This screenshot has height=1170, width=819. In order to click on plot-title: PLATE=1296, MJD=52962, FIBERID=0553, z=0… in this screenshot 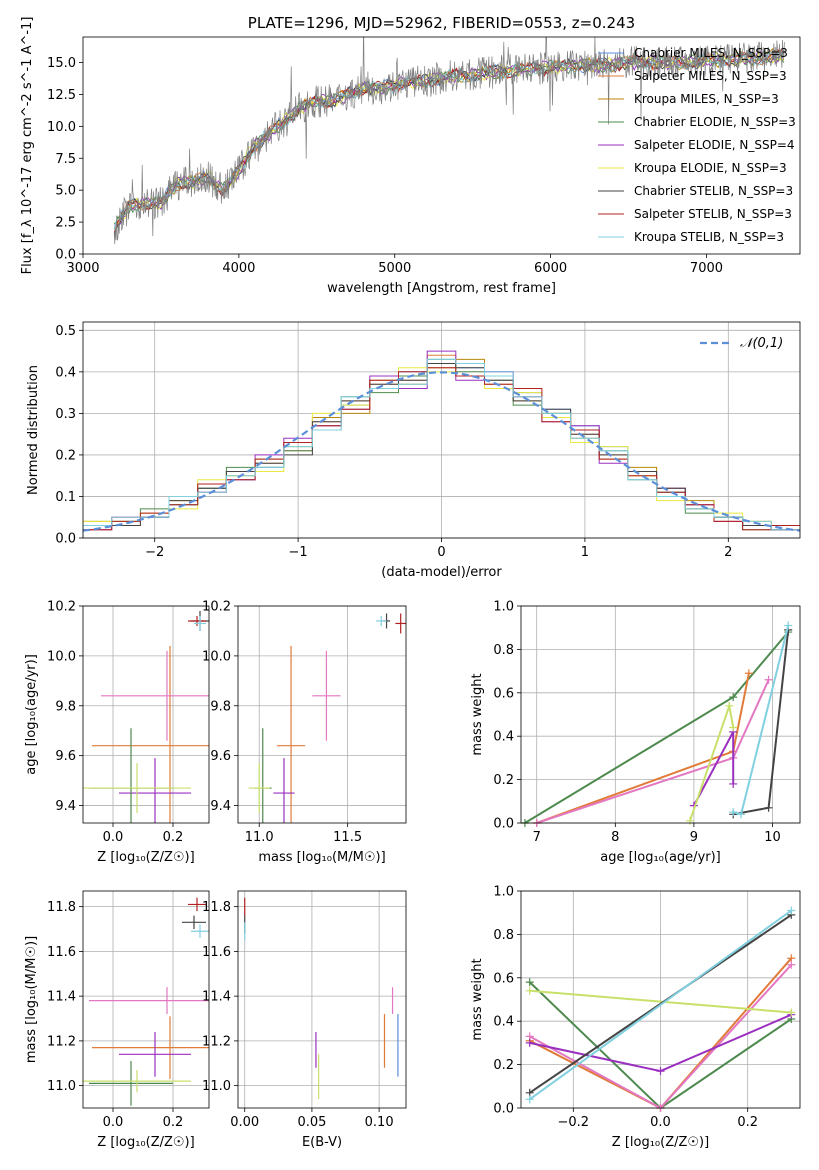, I will do `click(441, 23)`.